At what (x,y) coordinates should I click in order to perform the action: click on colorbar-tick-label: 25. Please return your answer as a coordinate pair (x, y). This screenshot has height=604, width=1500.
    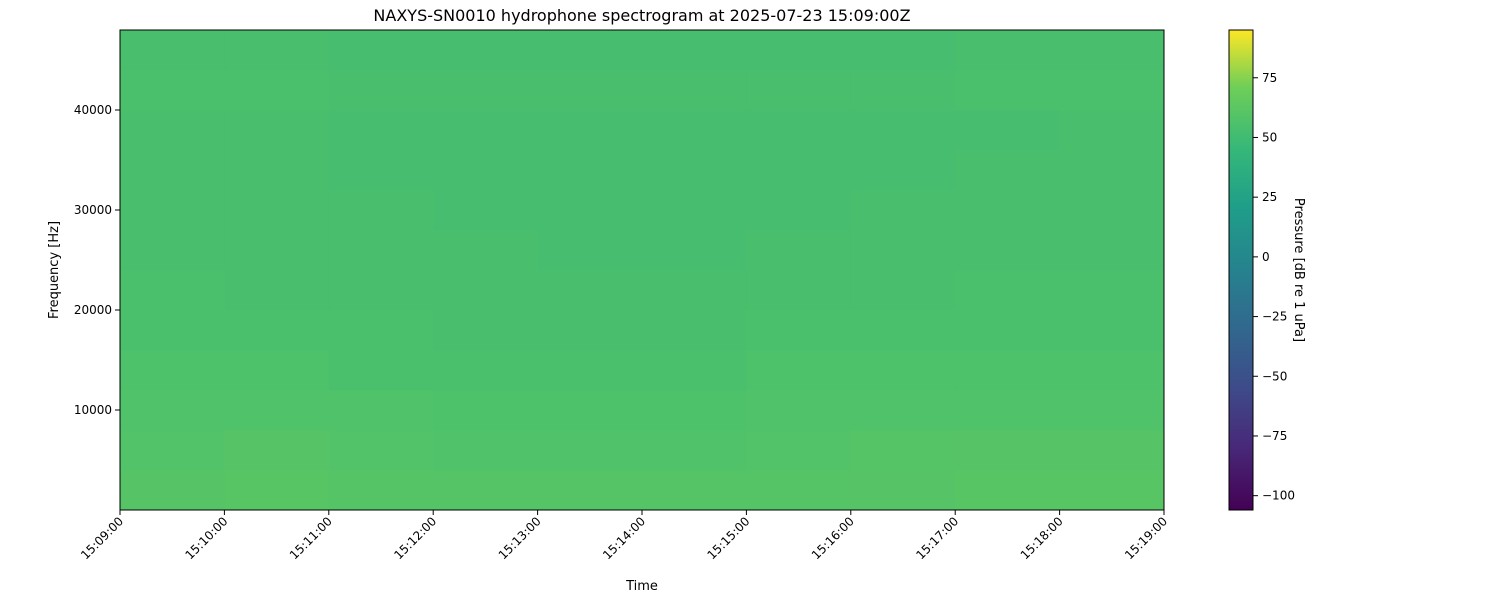
    Looking at the image, I should click on (1269, 197).